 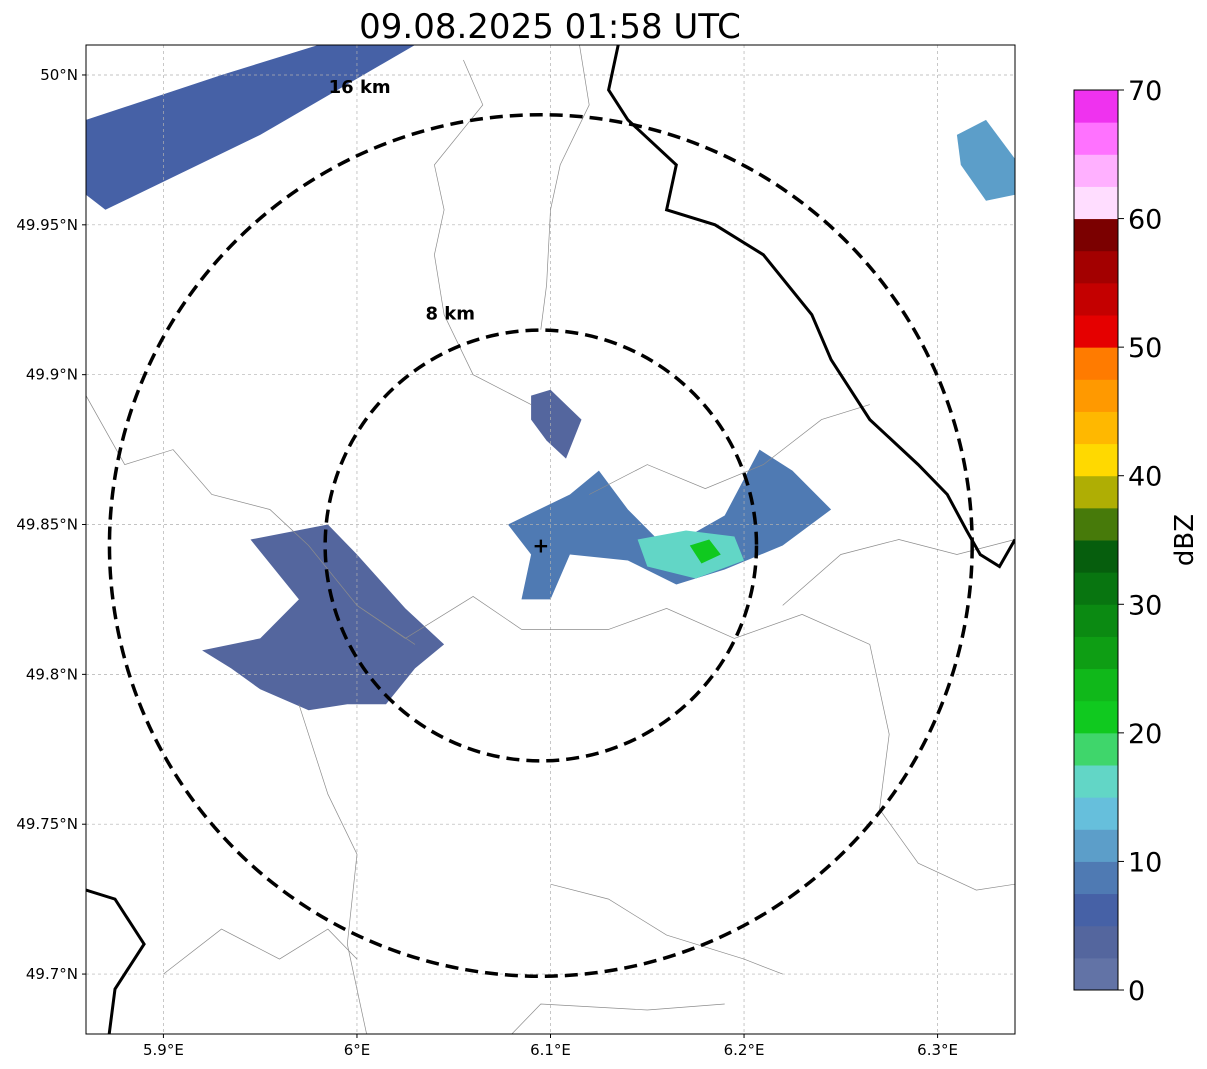 What do you see at coordinates (47, 225) in the screenshot?
I see `y-tick-label: 49.95°N` at bounding box center [47, 225].